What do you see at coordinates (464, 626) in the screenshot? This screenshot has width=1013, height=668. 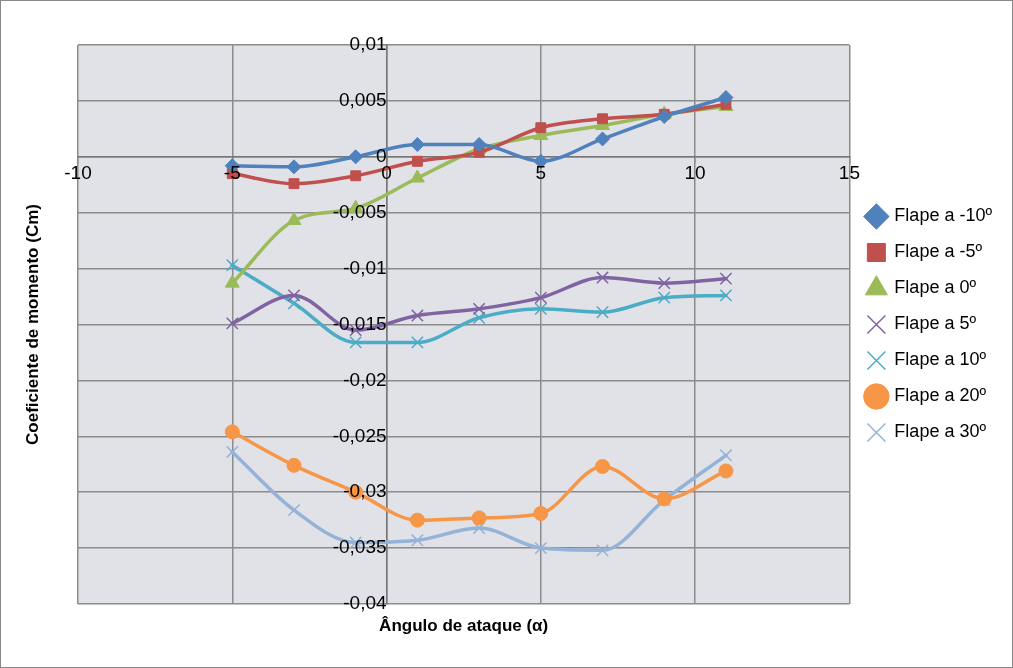 I see `x-axis-title: Ângulo de ataque (α)` at bounding box center [464, 626].